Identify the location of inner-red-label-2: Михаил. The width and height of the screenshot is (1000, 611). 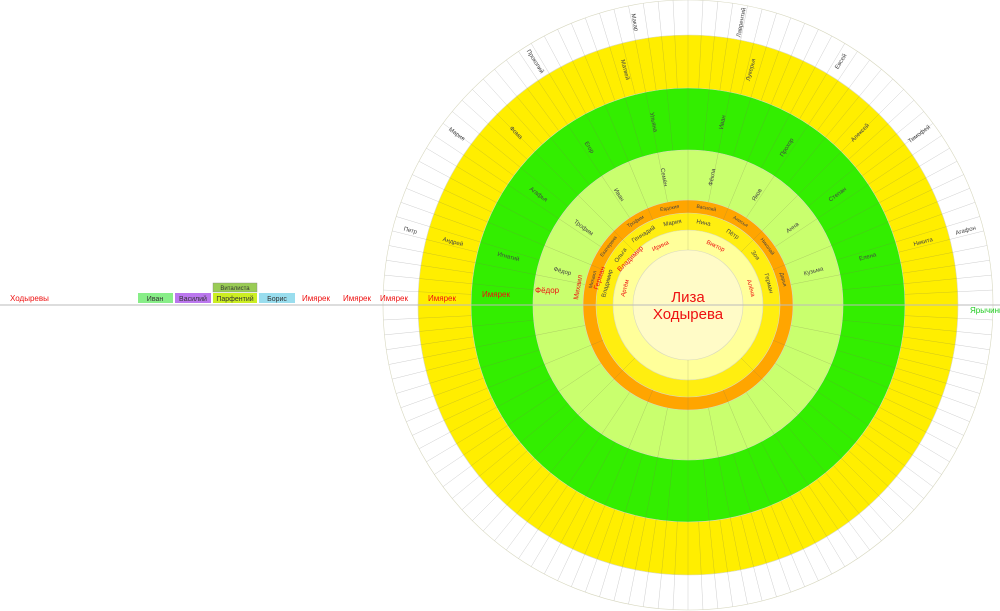
(578, 287).